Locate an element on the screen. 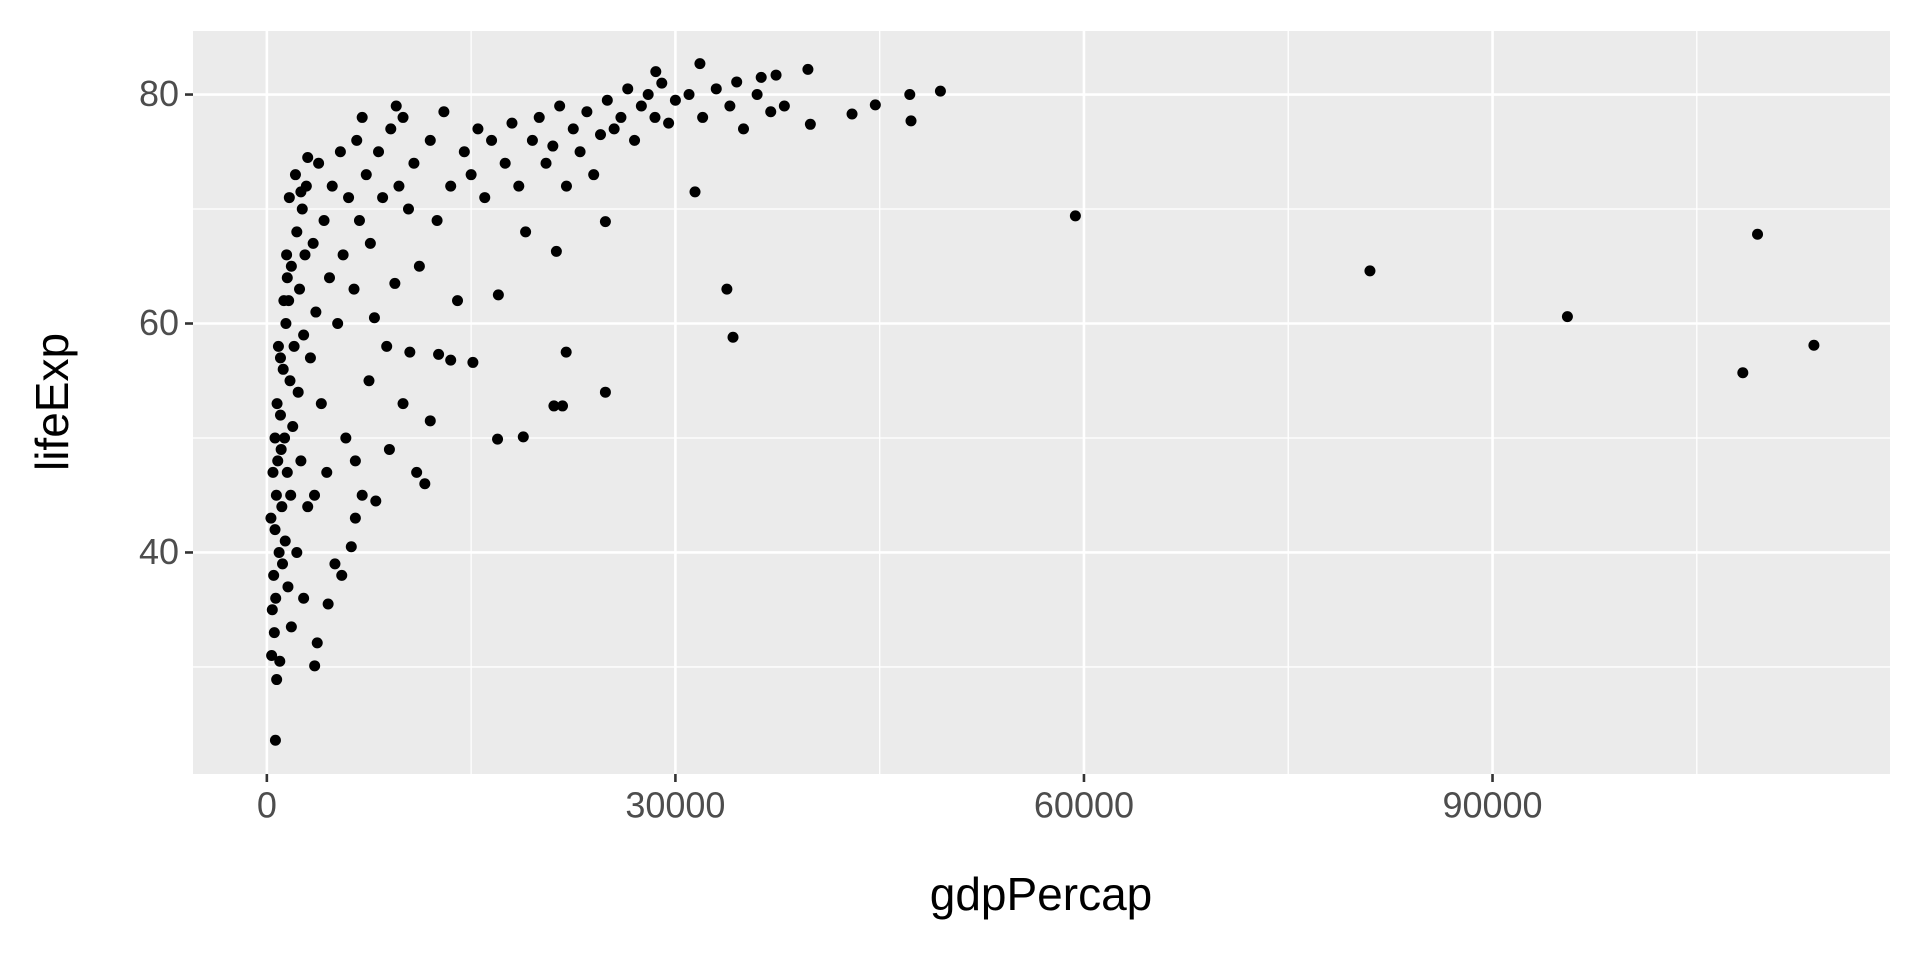 This screenshot has width=1920, height=960. y-tick-label: 80 is located at coordinates (159, 93).